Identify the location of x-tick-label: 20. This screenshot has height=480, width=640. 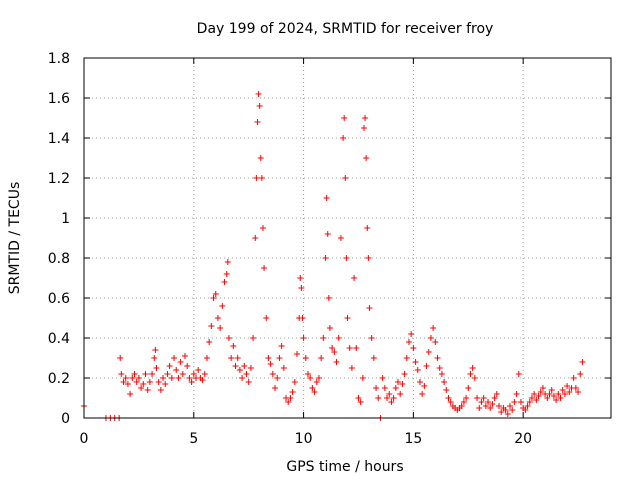
(523, 439).